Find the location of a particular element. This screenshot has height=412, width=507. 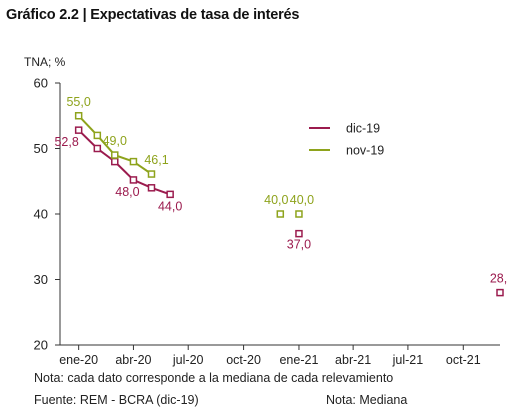

data-label-nov-19: 46,1 is located at coordinates (156, 160).